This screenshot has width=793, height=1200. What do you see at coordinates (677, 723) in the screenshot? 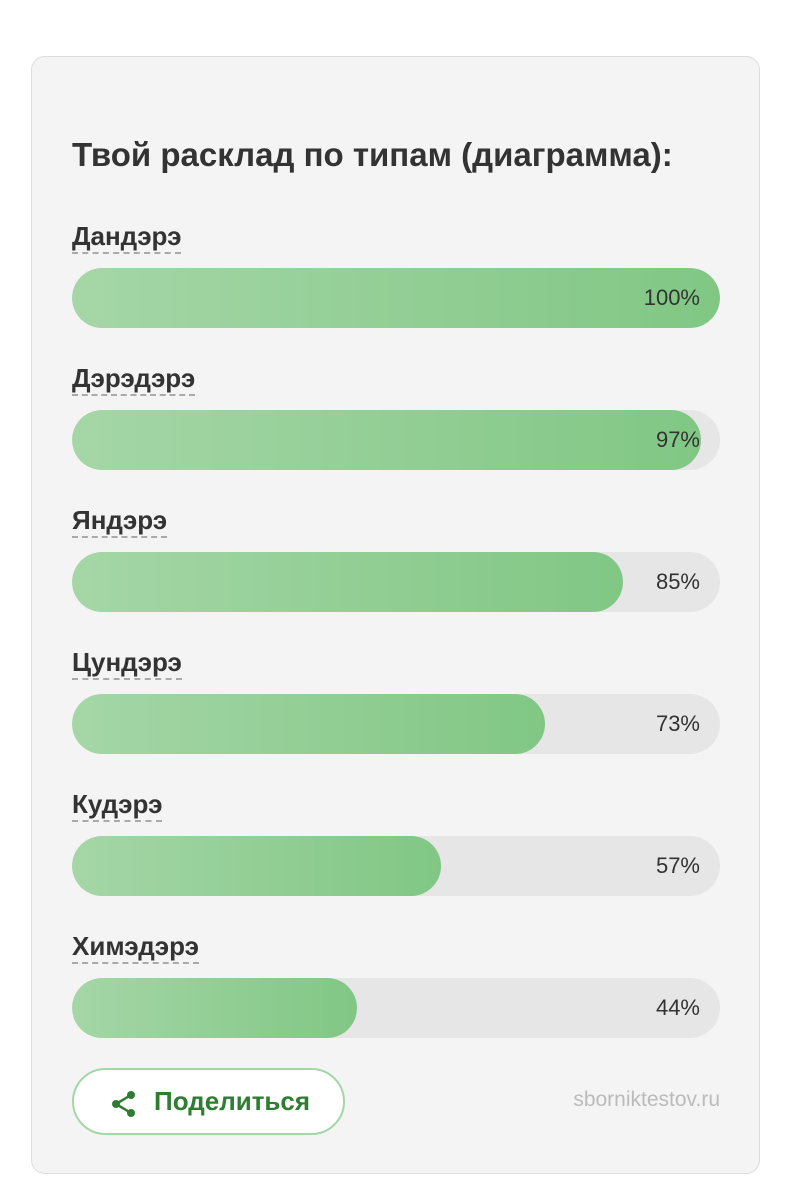
I see `value-label: 73%` at bounding box center [677, 723].